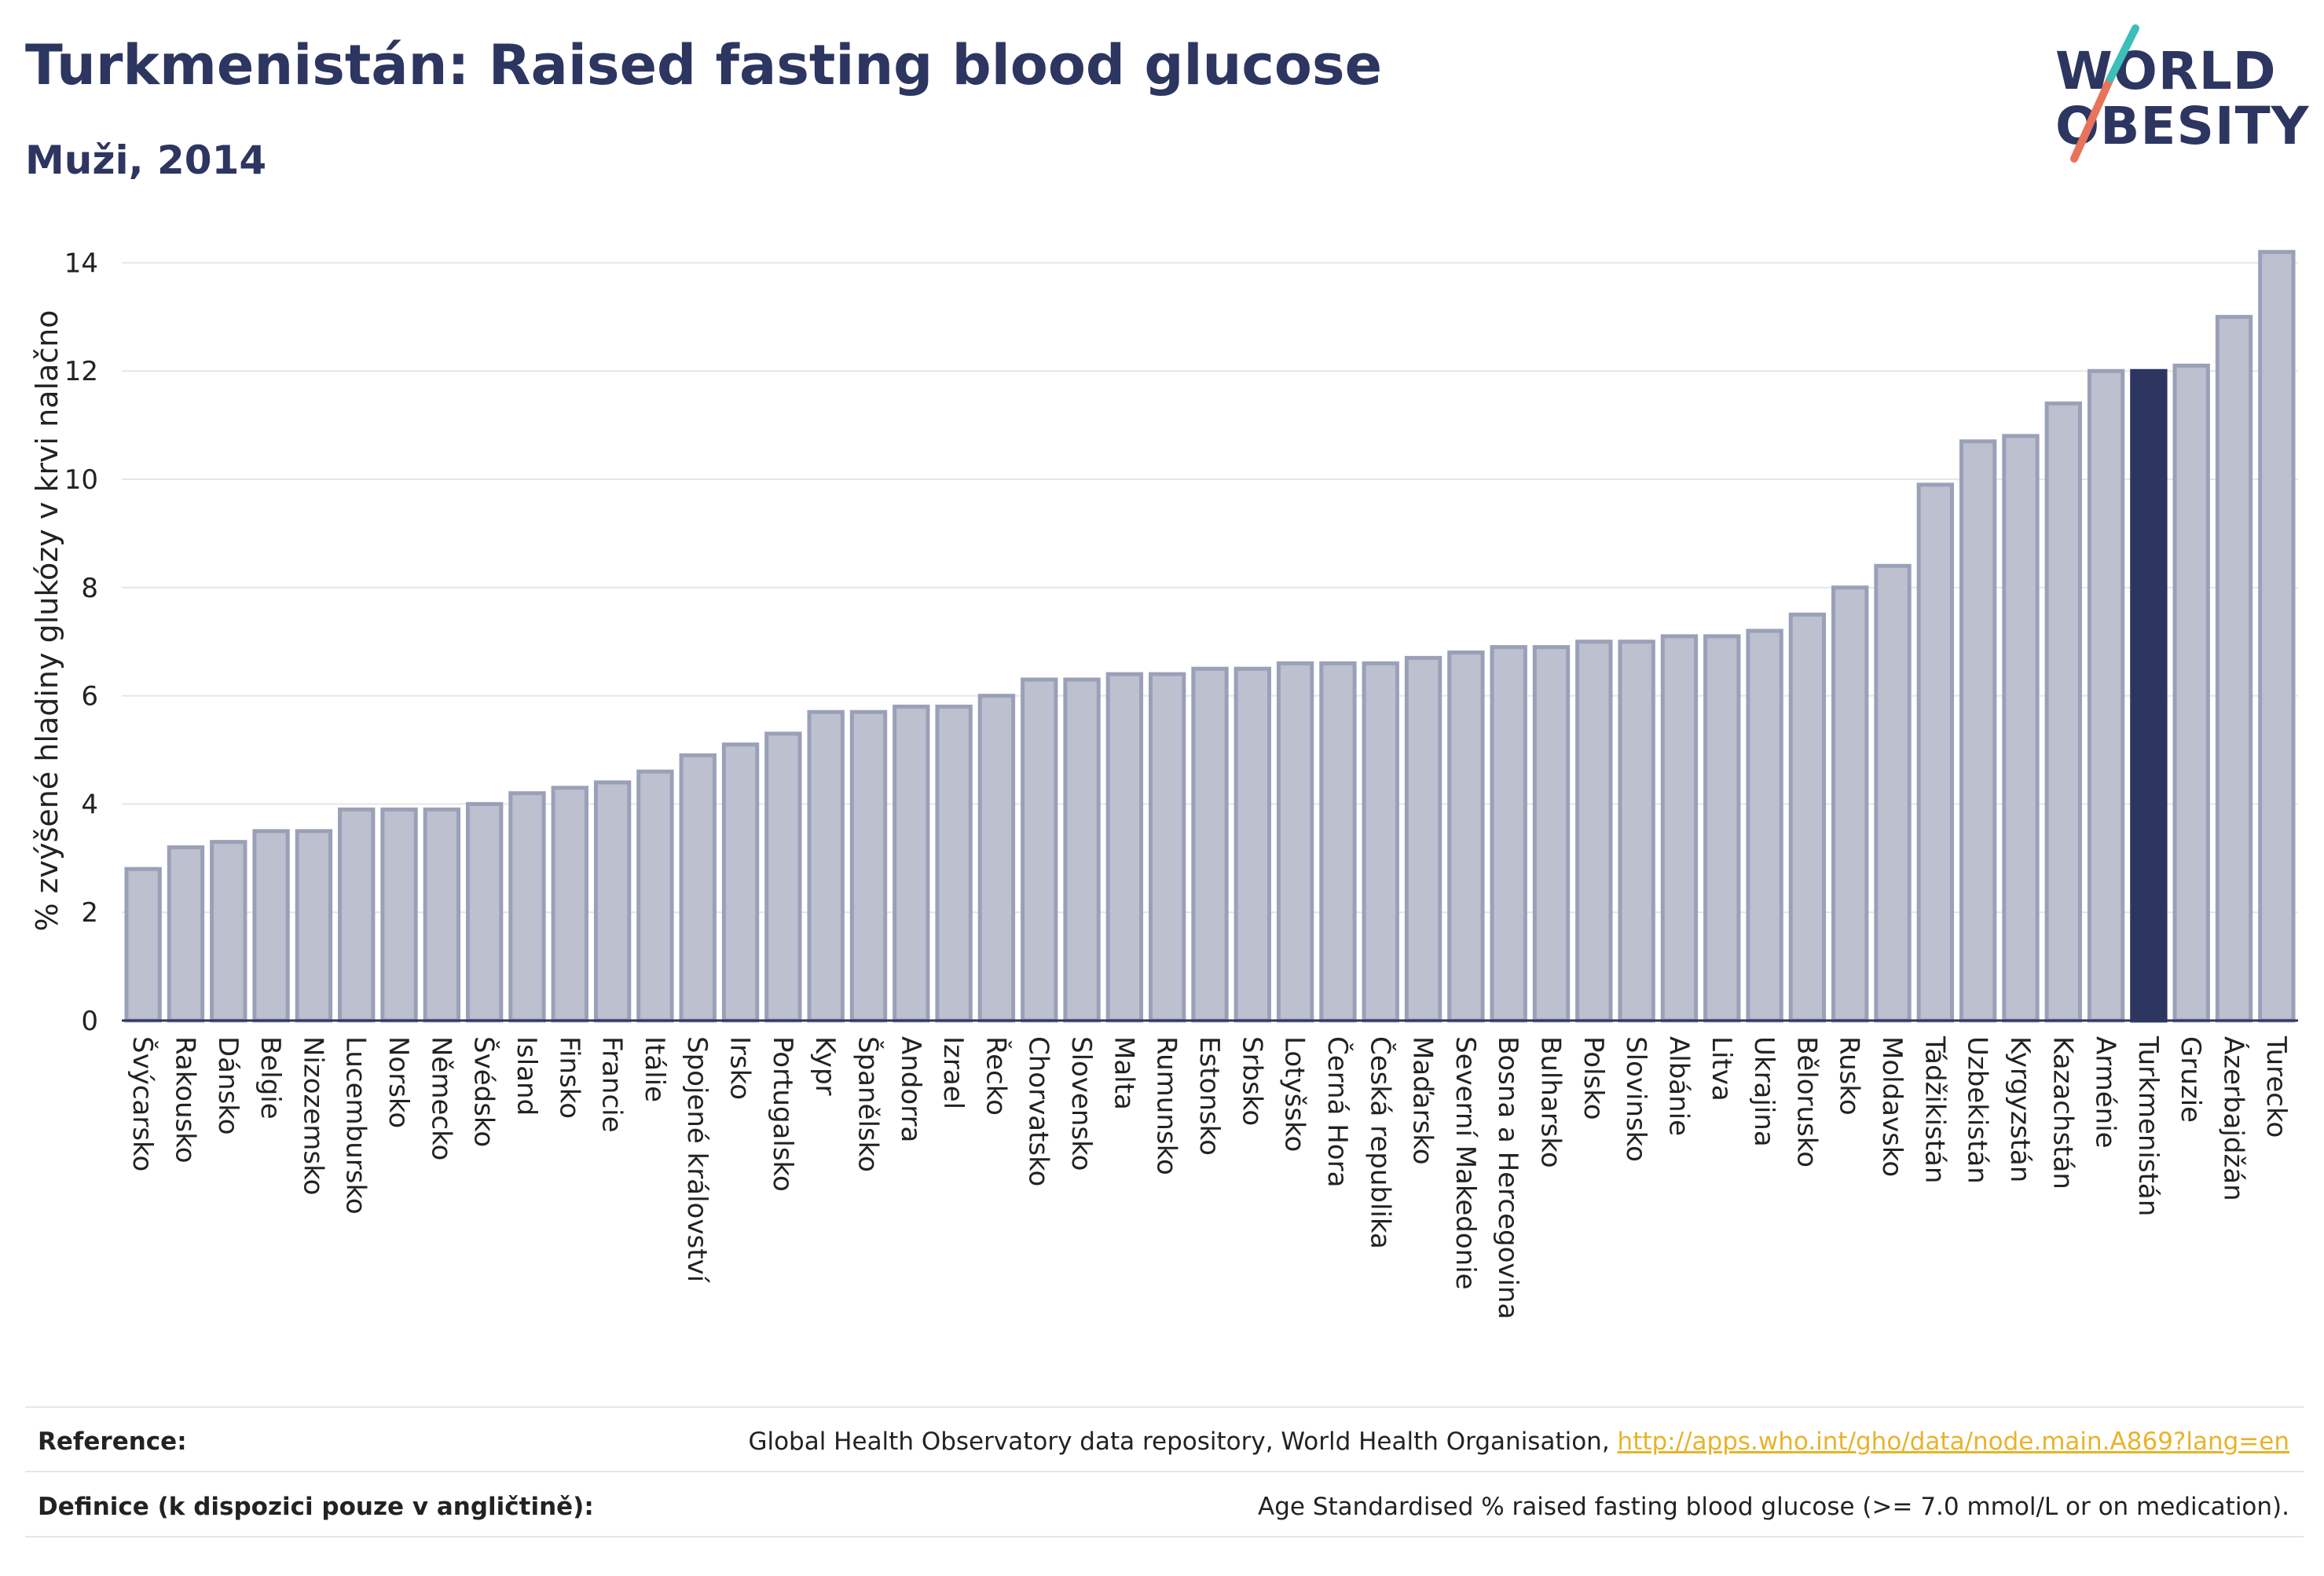 This screenshot has width=2324, height=1576. I want to click on x-tick-label: Litva, so click(1721, 1068).